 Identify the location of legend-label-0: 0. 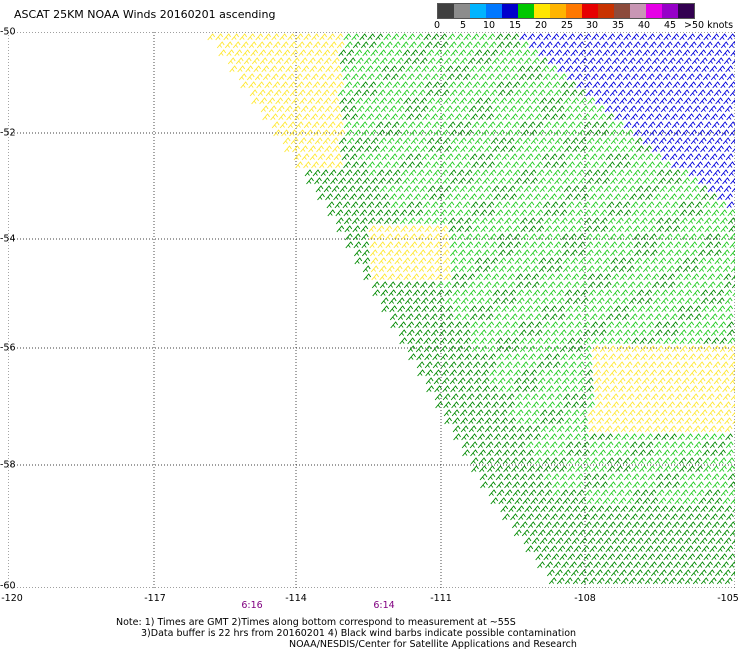
(437, 25).